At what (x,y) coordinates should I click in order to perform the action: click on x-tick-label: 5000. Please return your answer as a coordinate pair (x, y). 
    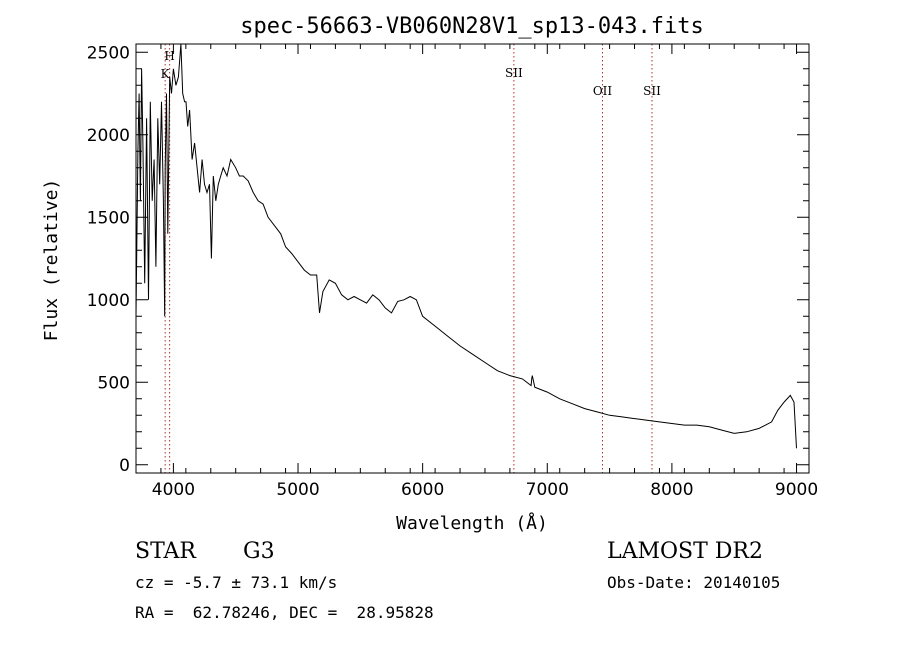
    Looking at the image, I should click on (297, 490).